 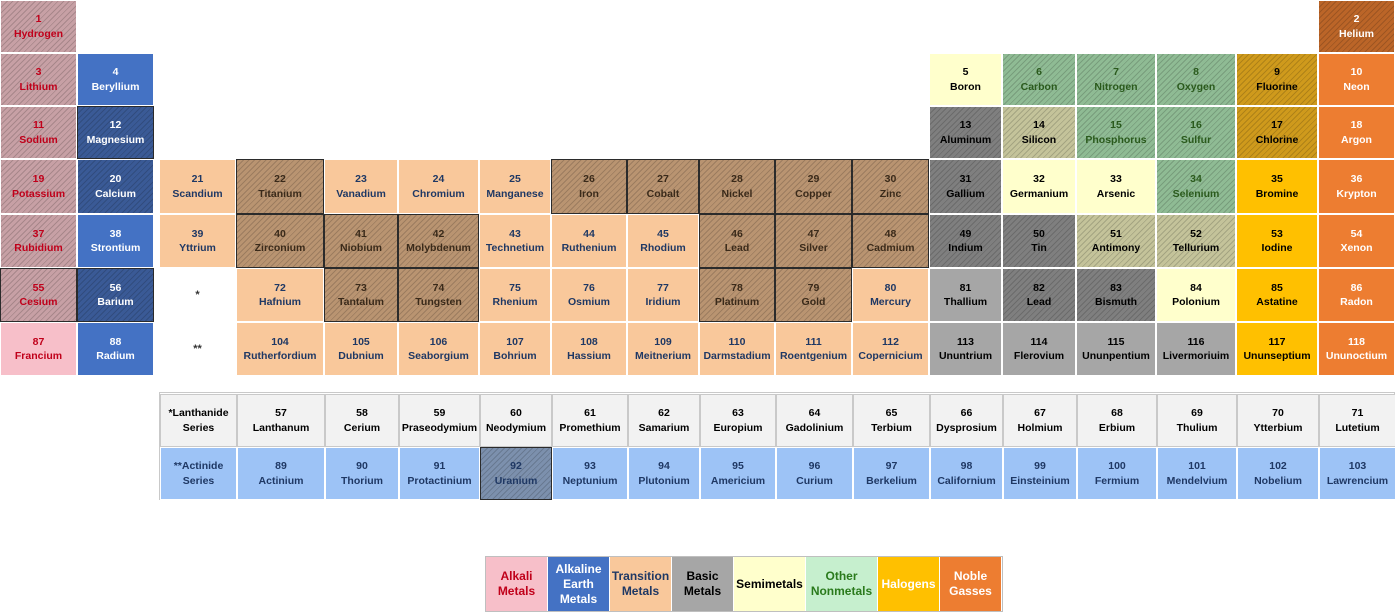 What do you see at coordinates (769, 583) in the screenshot?
I see `legend-label: Semimetals` at bounding box center [769, 583].